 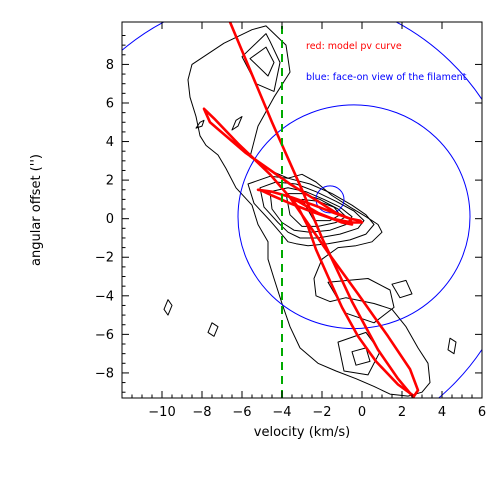 I want to click on x-tick-label: −2, so click(x=321, y=412).